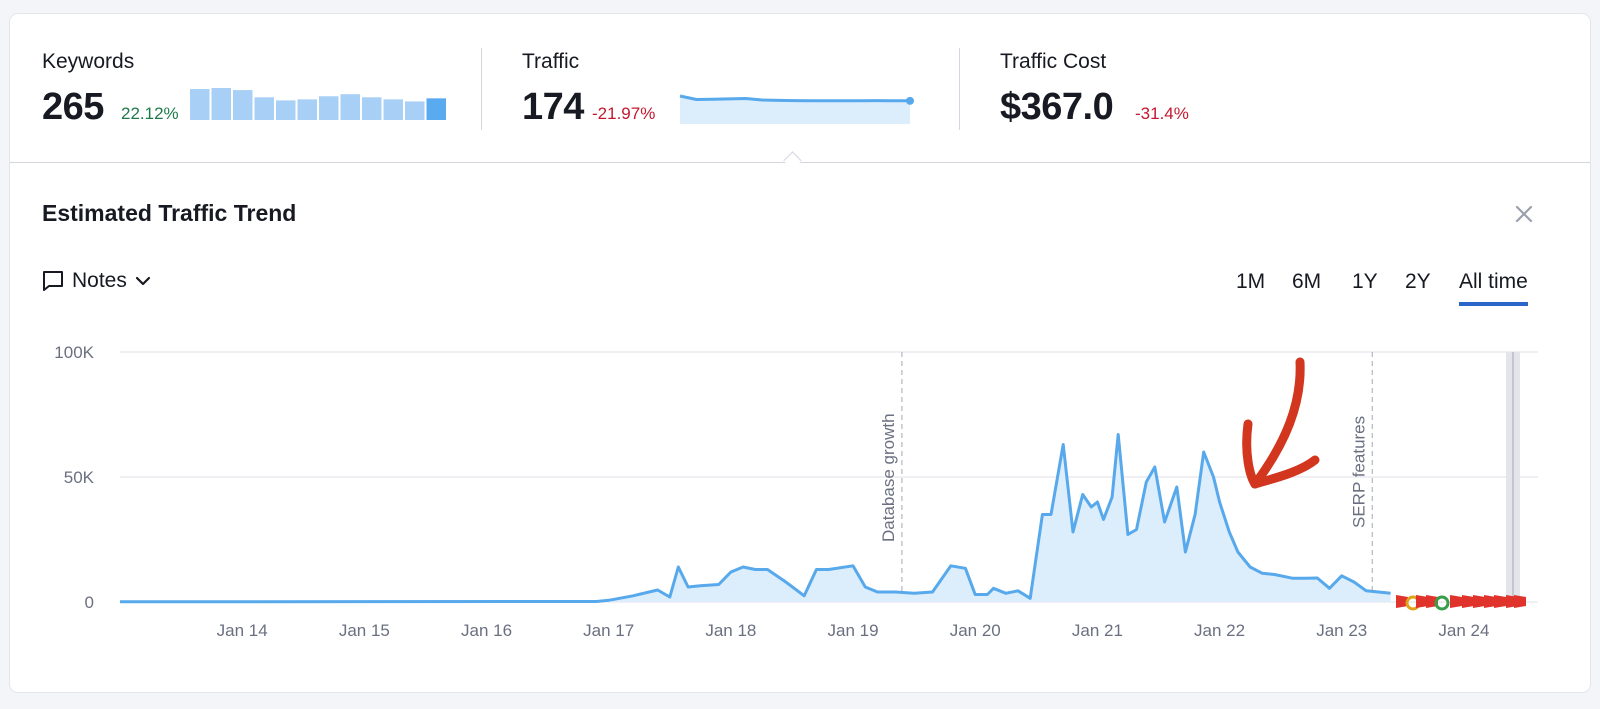  I want to click on traffic-change: -21.97%, so click(624, 113).